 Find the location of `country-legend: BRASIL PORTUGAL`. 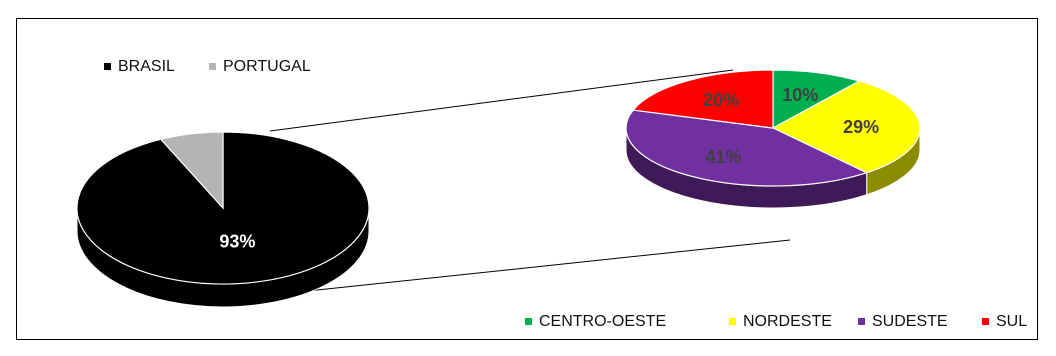

country-legend: BRASIL PORTUGAL is located at coordinates (207, 66).